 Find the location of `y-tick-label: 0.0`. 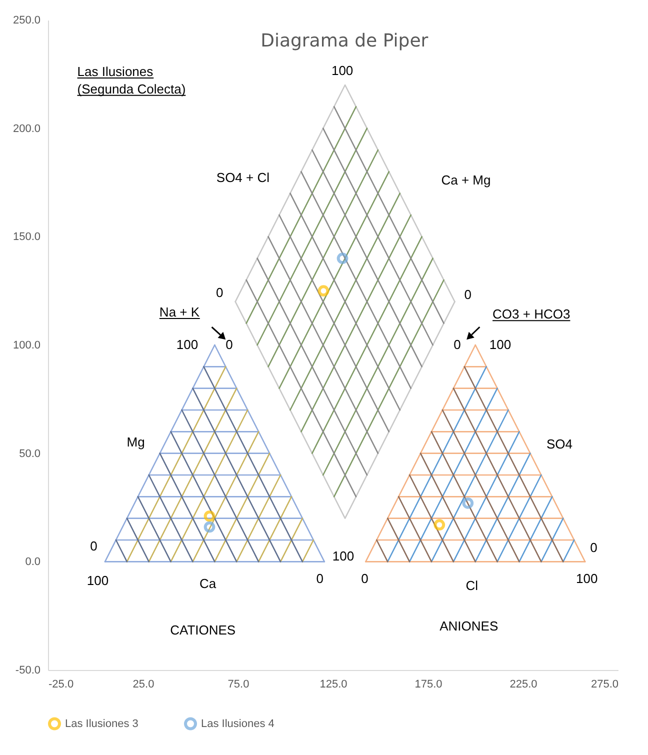

y-tick-label: 0.0 is located at coordinates (32, 562).